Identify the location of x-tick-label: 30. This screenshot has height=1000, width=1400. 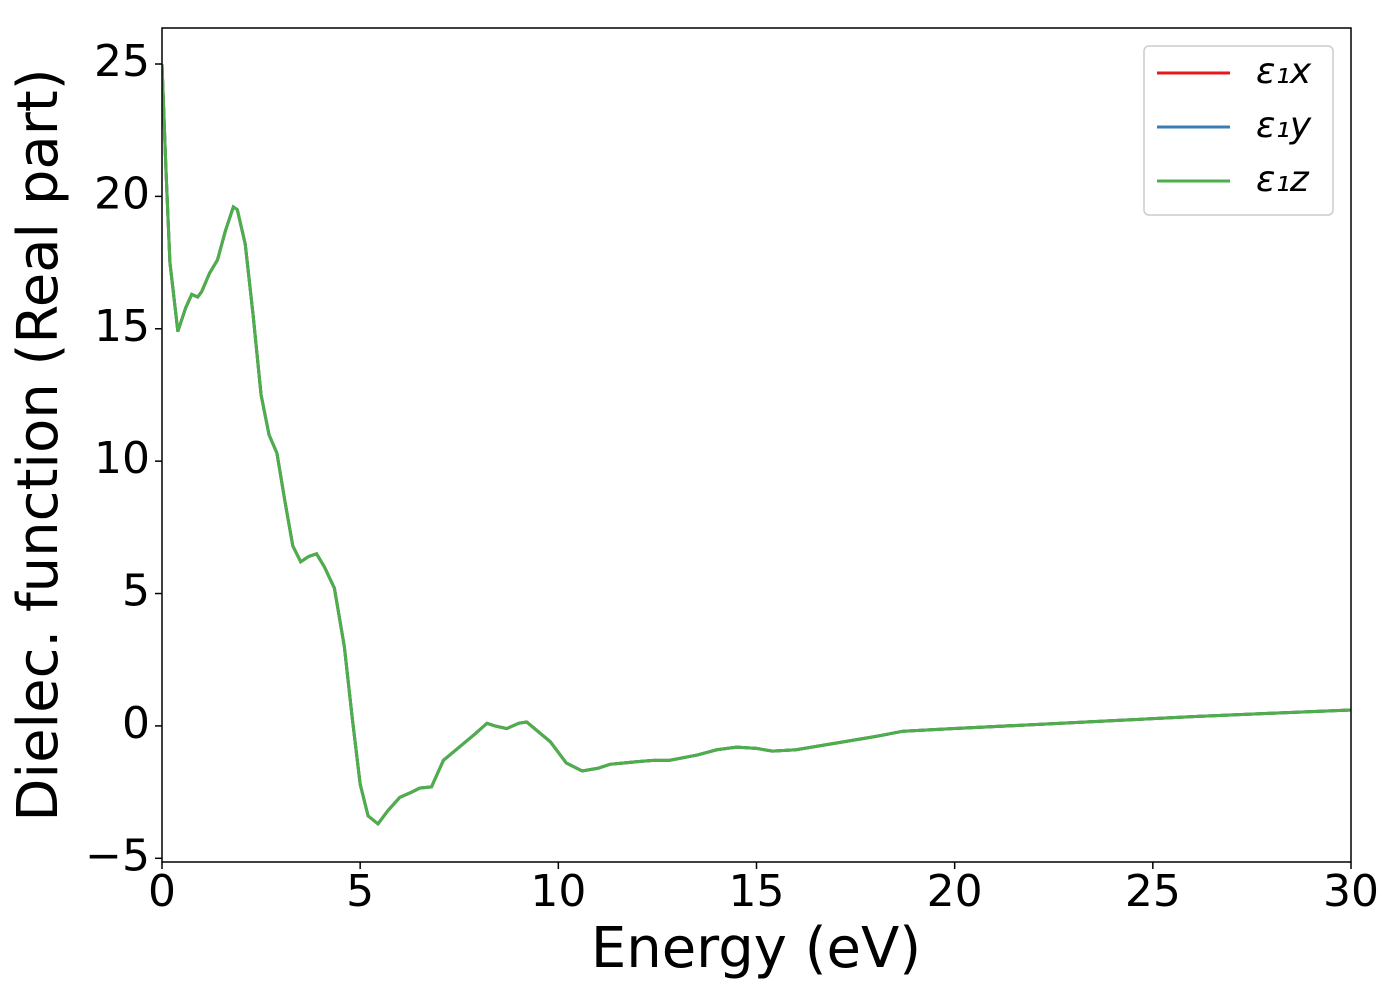
(1351, 891).